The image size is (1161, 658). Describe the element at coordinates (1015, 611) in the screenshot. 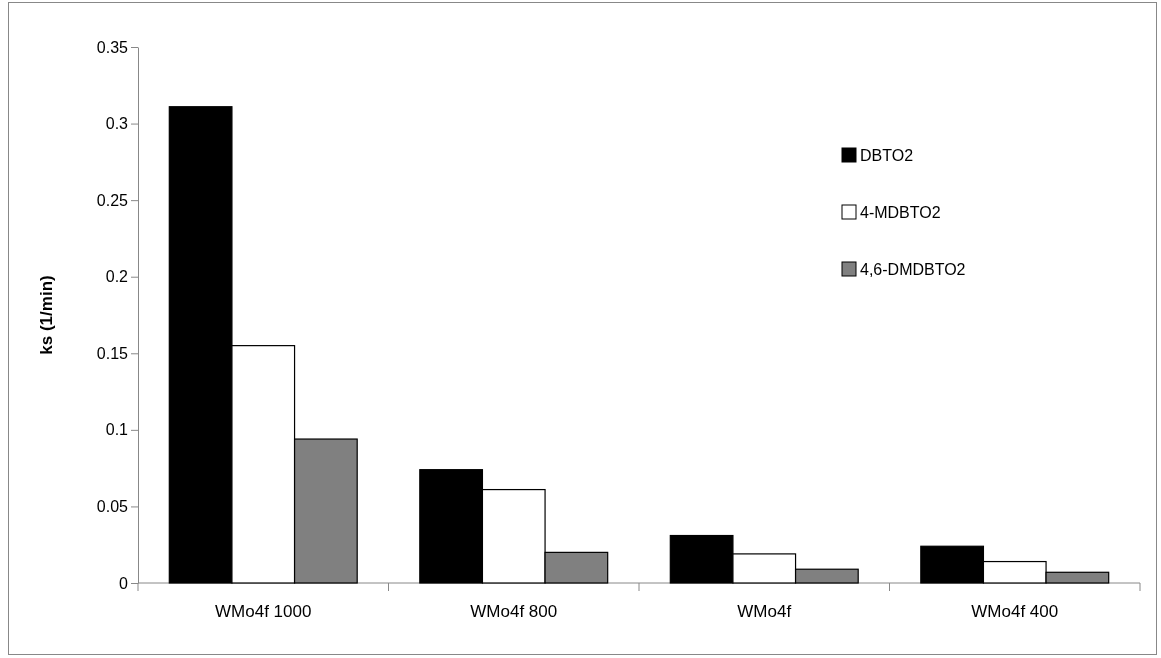

I see `x-tick-label: WMo4f 400` at that location.